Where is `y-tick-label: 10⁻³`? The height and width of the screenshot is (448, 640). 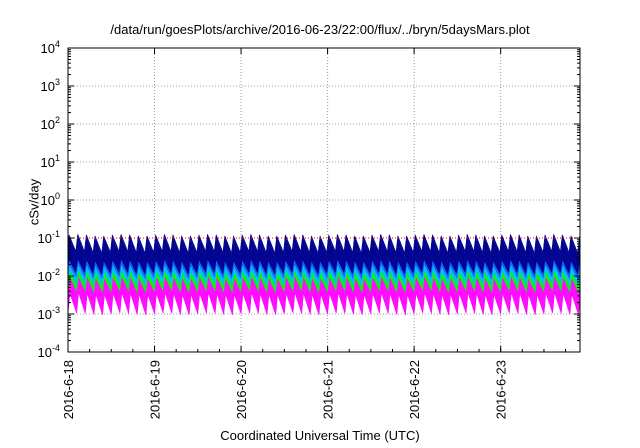
y-tick-label: 10⁻³ is located at coordinates (49, 313).